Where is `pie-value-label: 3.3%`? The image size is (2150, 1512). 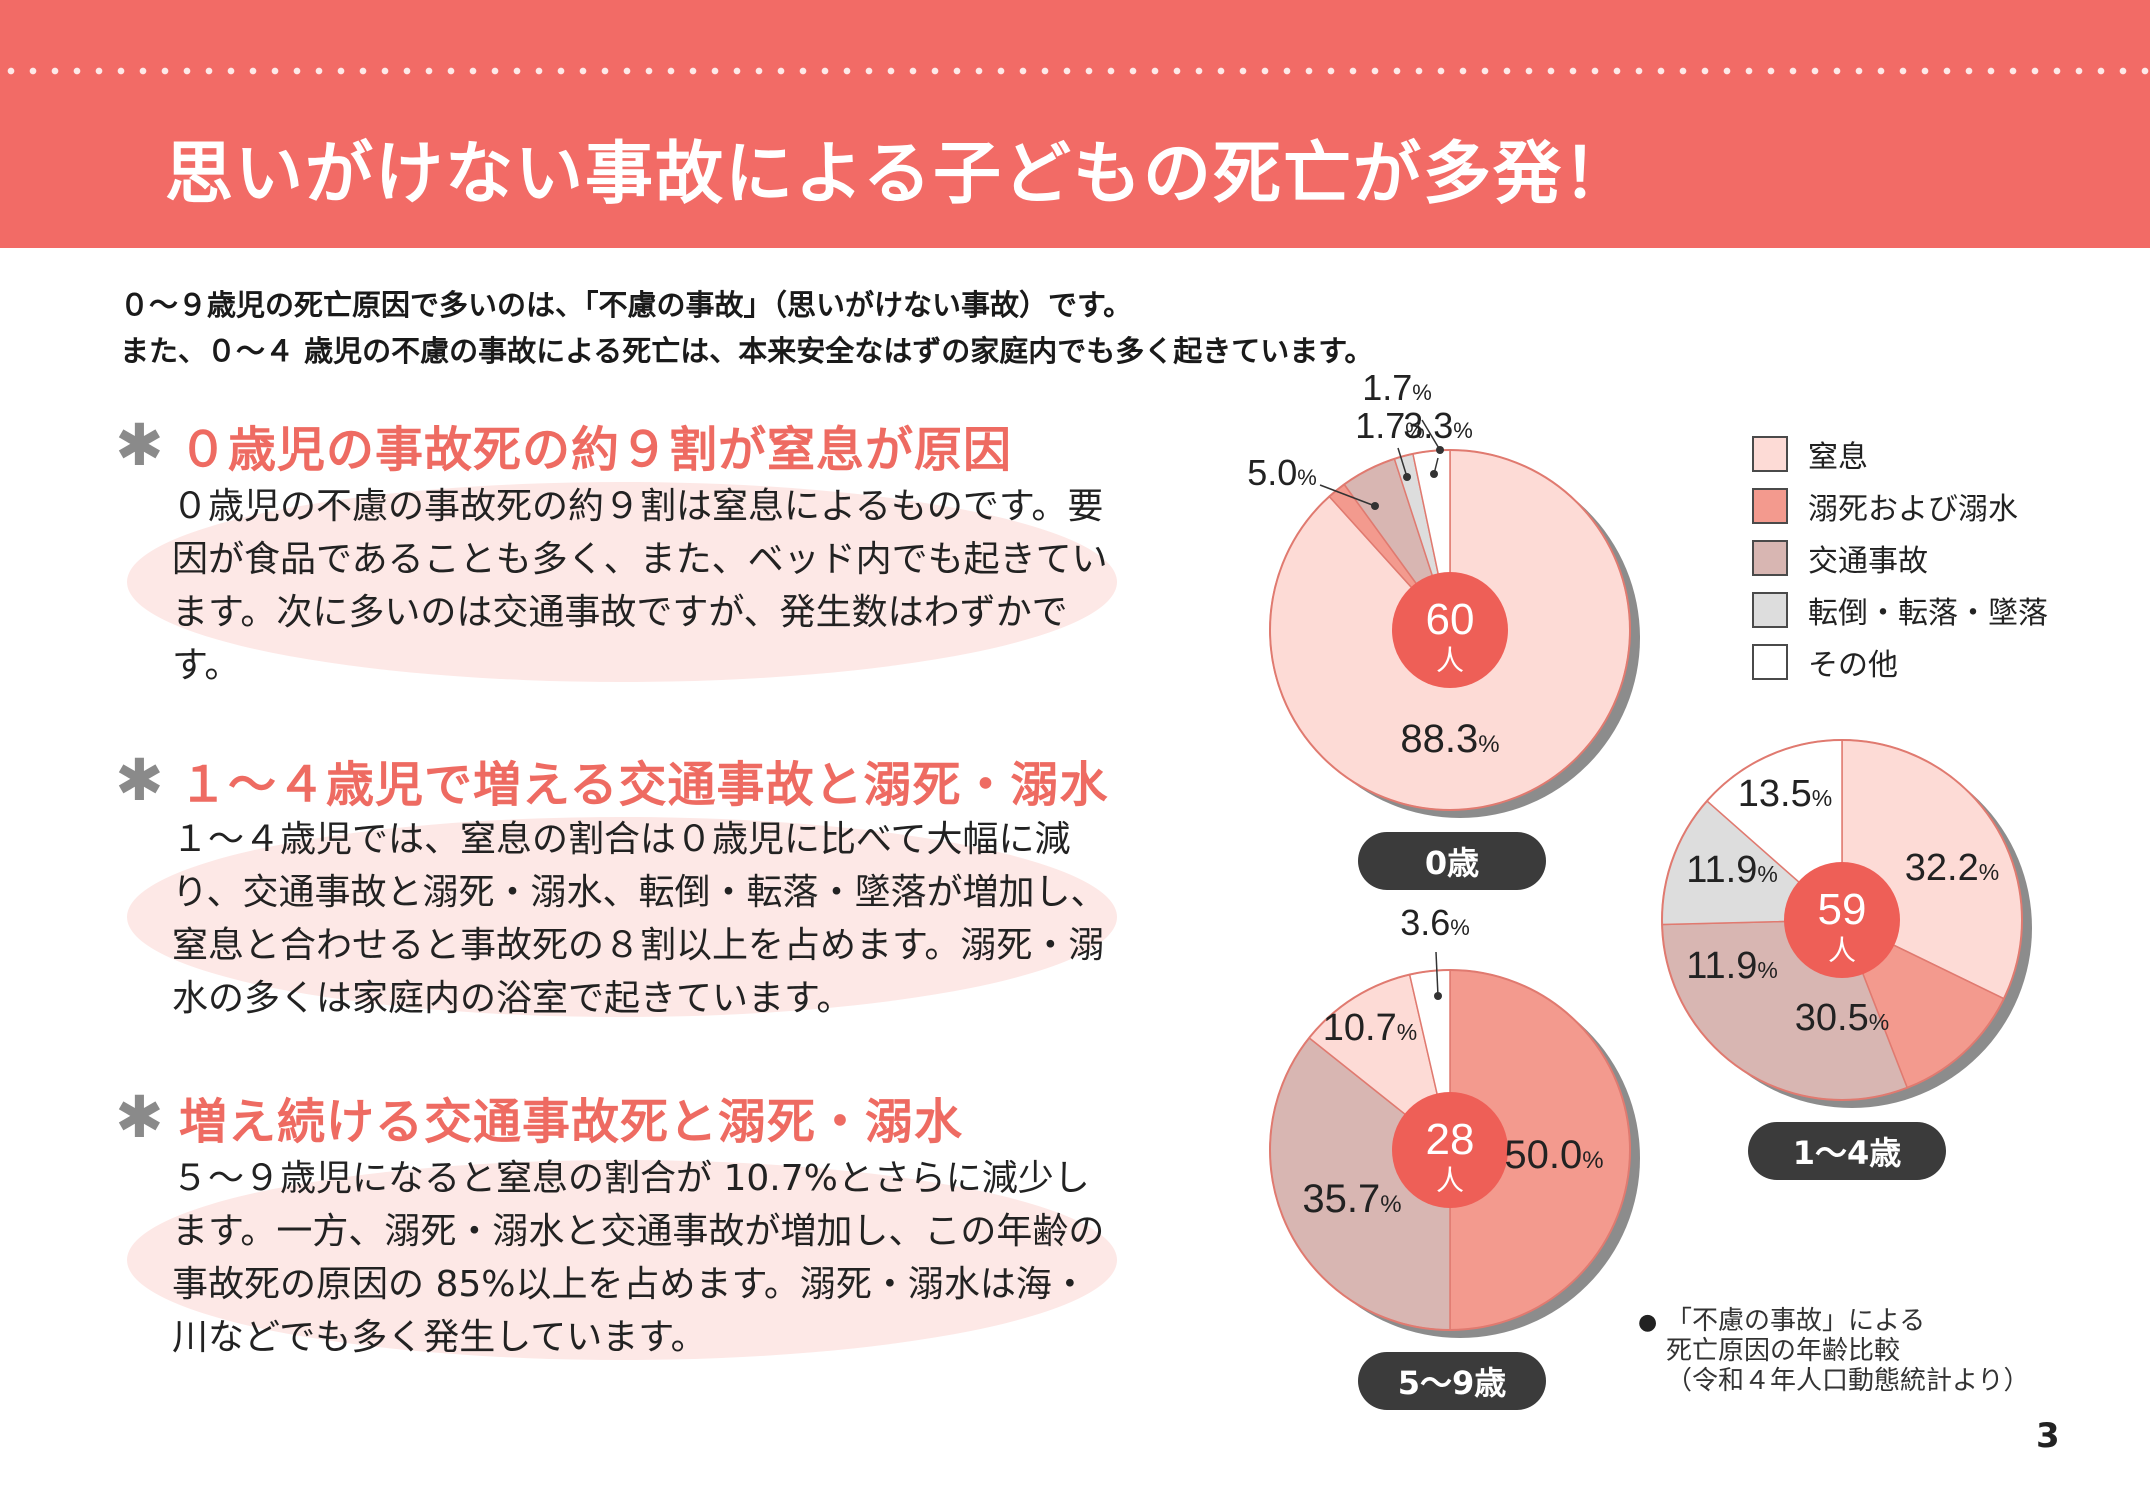
pie-value-label: 3.3% is located at coordinates (1438, 425).